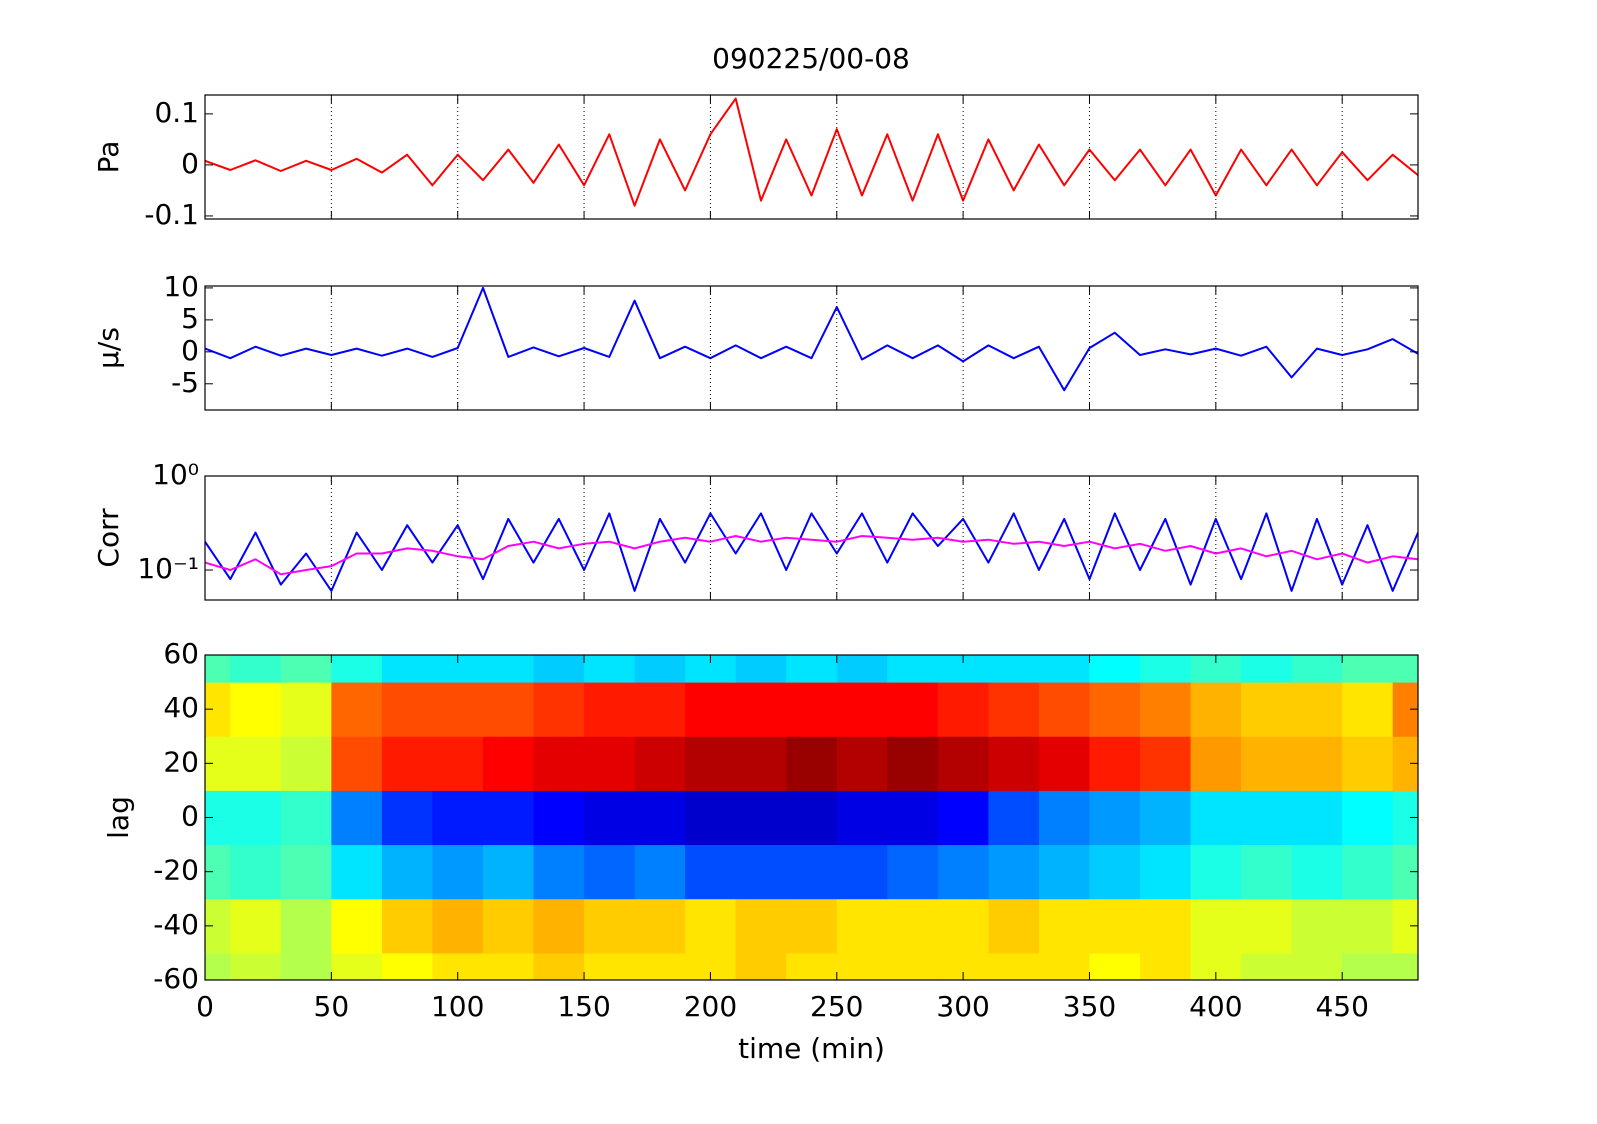  Describe the element at coordinates (332, 1006) in the screenshot. I see `x-tick-label: 50` at that location.